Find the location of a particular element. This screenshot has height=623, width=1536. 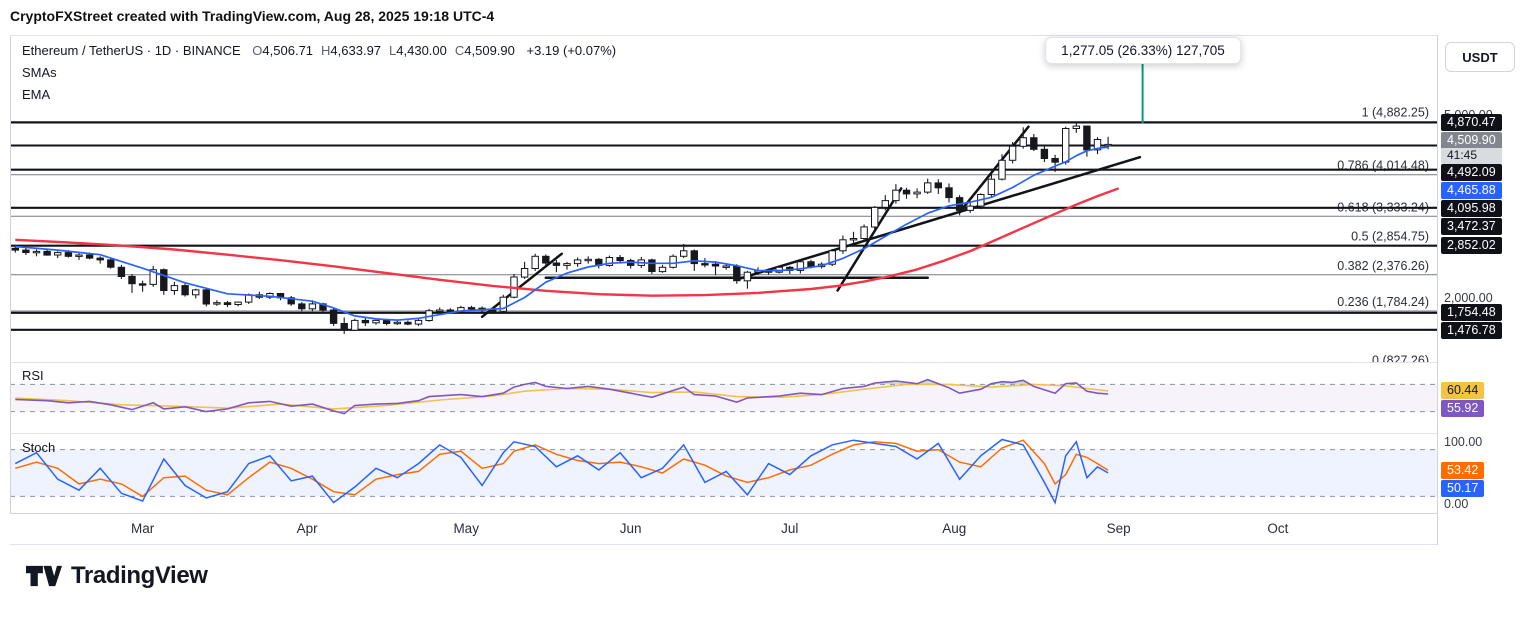

price-line-label: 4,095.98 is located at coordinates (1471, 208).